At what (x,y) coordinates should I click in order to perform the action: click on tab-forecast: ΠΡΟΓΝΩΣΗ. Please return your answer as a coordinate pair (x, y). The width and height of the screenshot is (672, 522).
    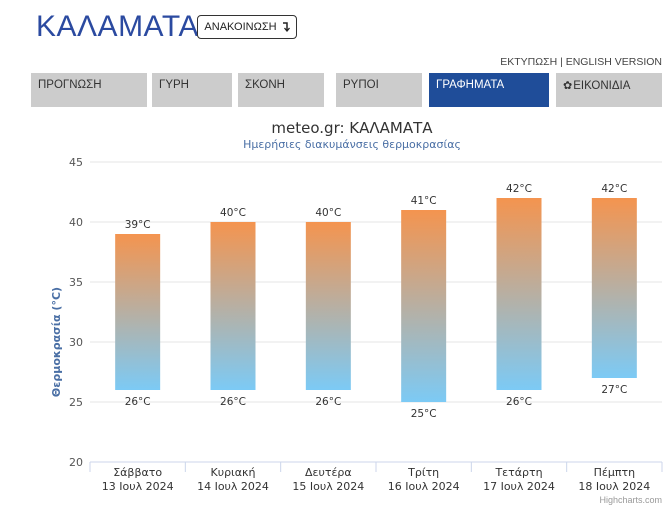
    Looking at the image, I should click on (89, 90).